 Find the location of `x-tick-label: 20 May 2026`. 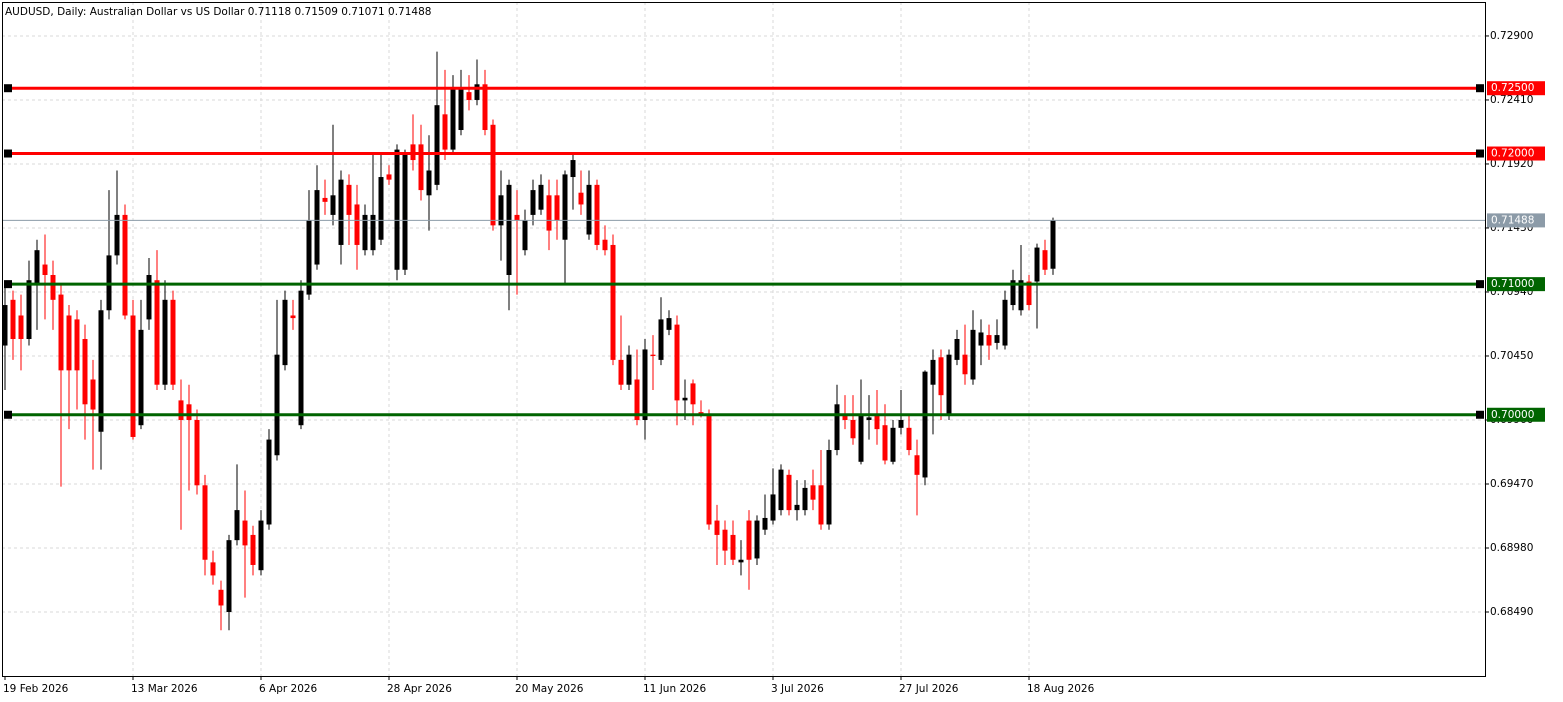

x-tick-label: 20 May 2026 is located at coordinates (549, 689).